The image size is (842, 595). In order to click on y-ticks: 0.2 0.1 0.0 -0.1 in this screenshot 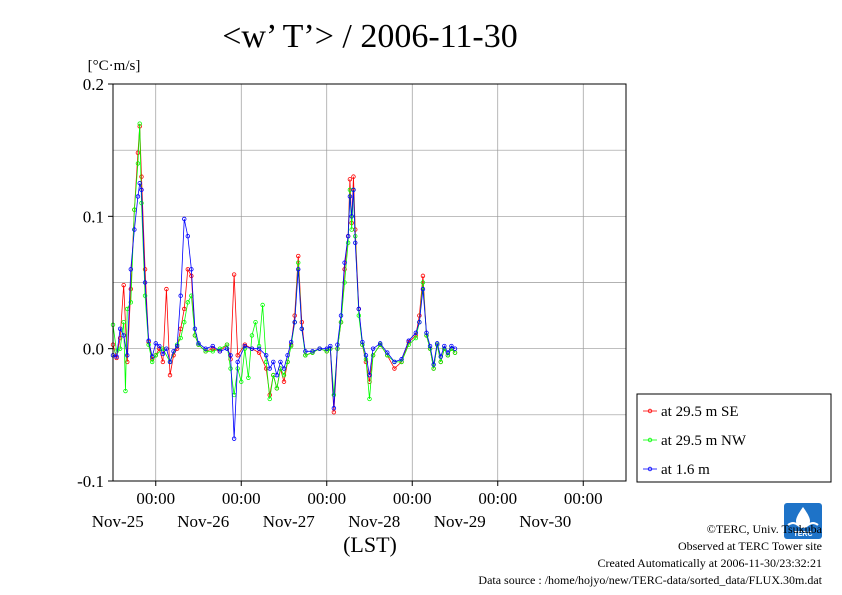, I will do `click(95, 283)`.